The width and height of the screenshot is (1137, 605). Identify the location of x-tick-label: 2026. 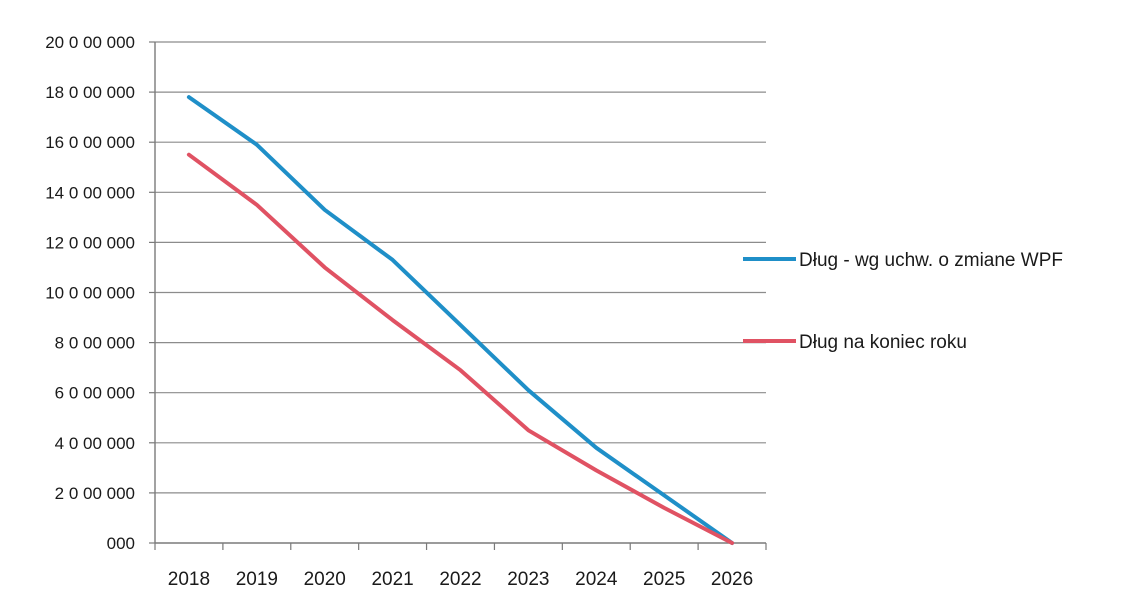
(732, 579).